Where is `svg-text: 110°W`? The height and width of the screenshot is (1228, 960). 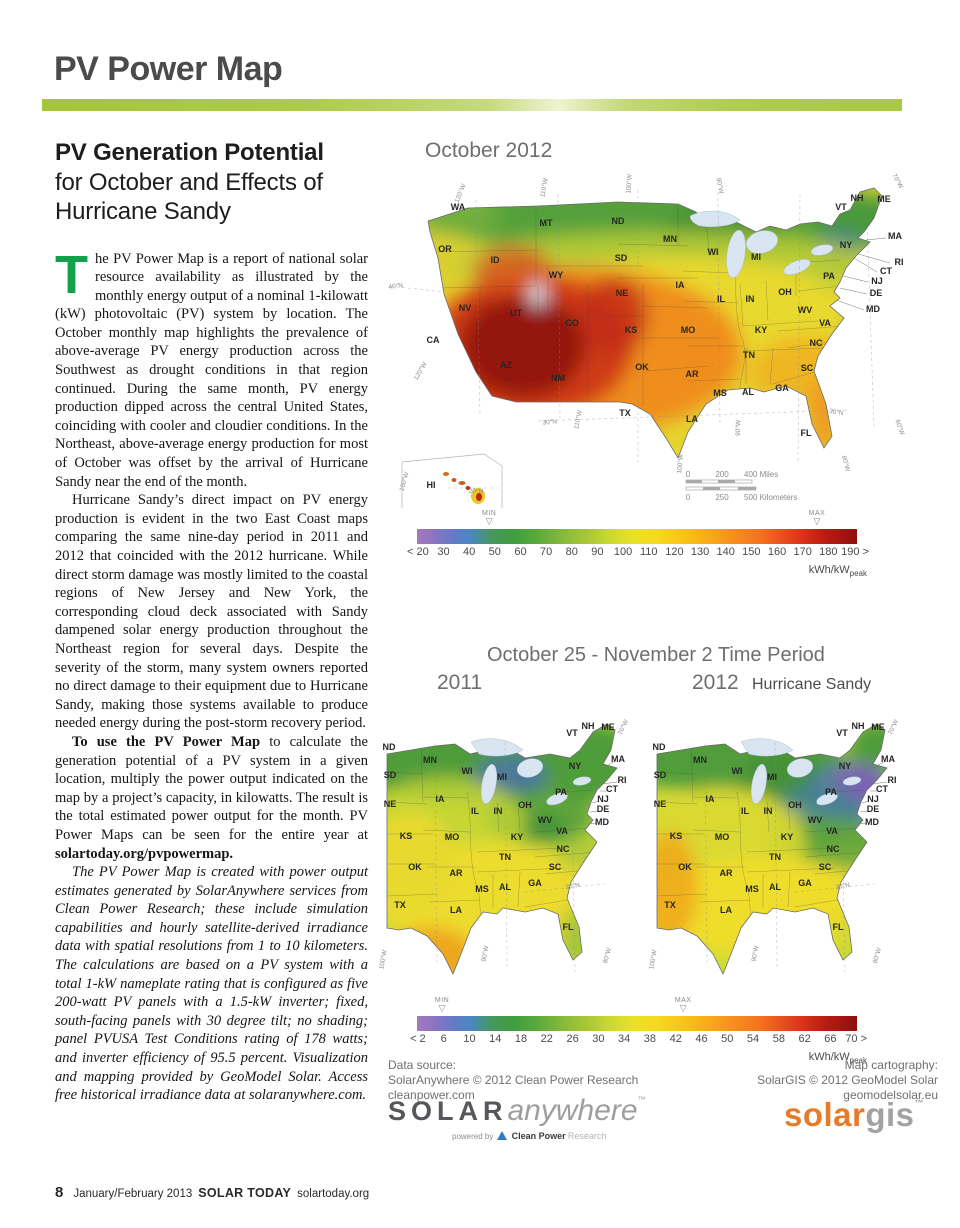 svg-text: 110°W is located at coordinates (543, 187).